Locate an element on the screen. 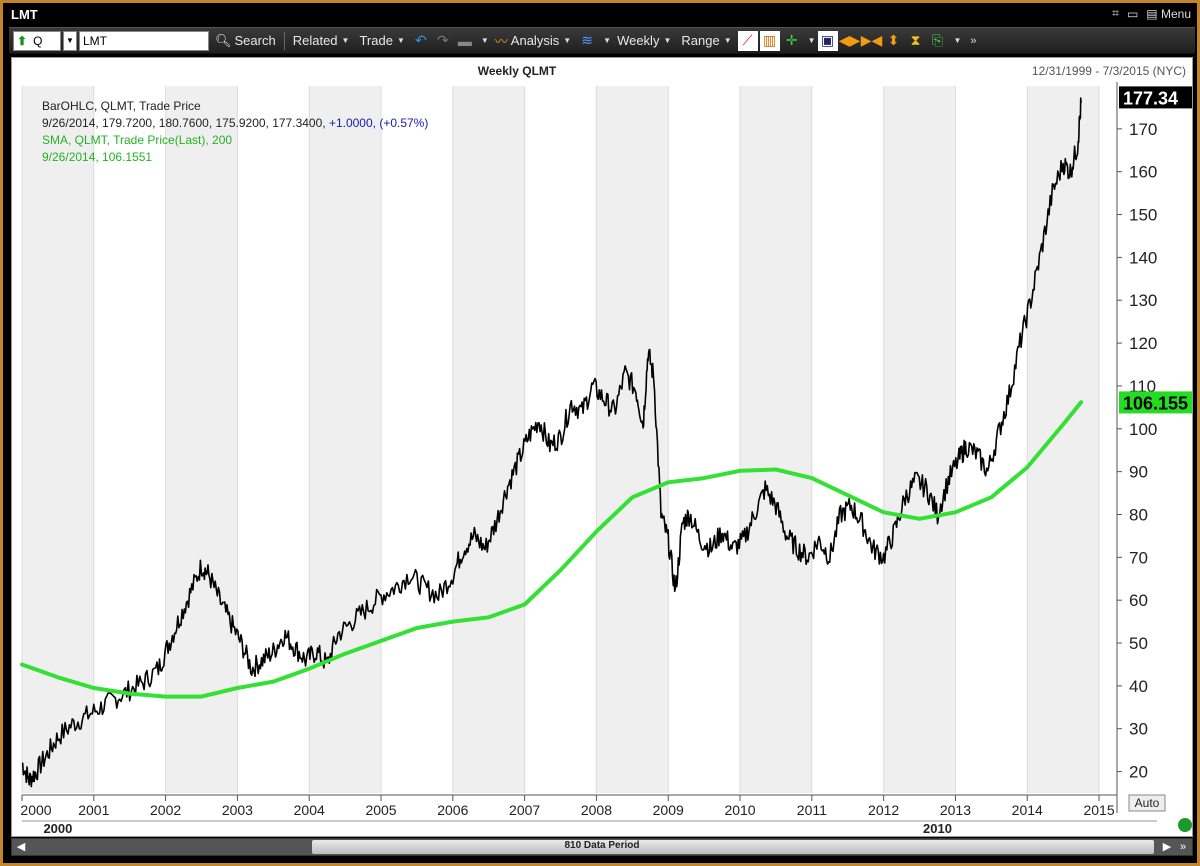  undo-icon: ↶ is located at coordinates (420, 40).